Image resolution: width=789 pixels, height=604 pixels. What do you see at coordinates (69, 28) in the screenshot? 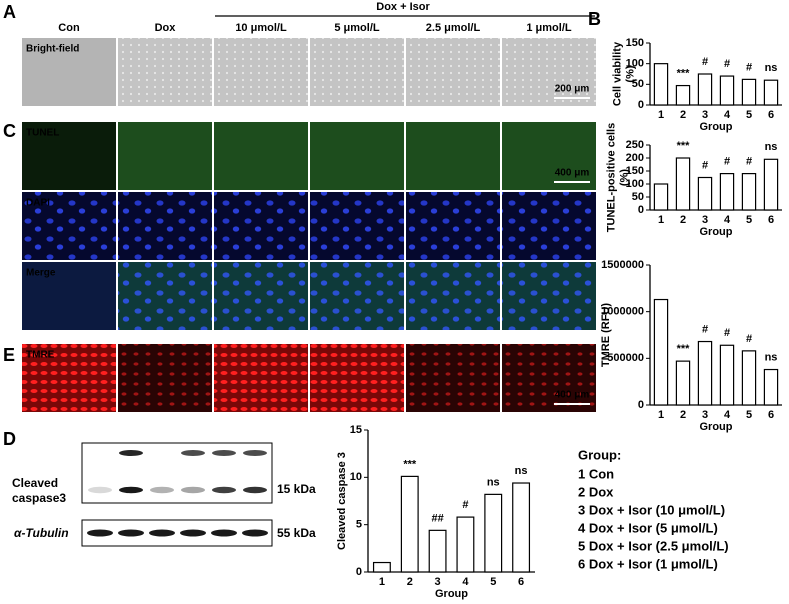
I see `column-header: Con` at bounding box center [69, 28].